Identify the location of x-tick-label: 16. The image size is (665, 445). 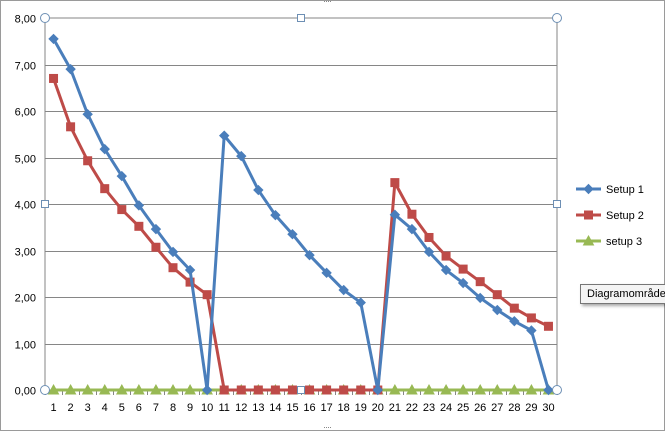
(309, 408).